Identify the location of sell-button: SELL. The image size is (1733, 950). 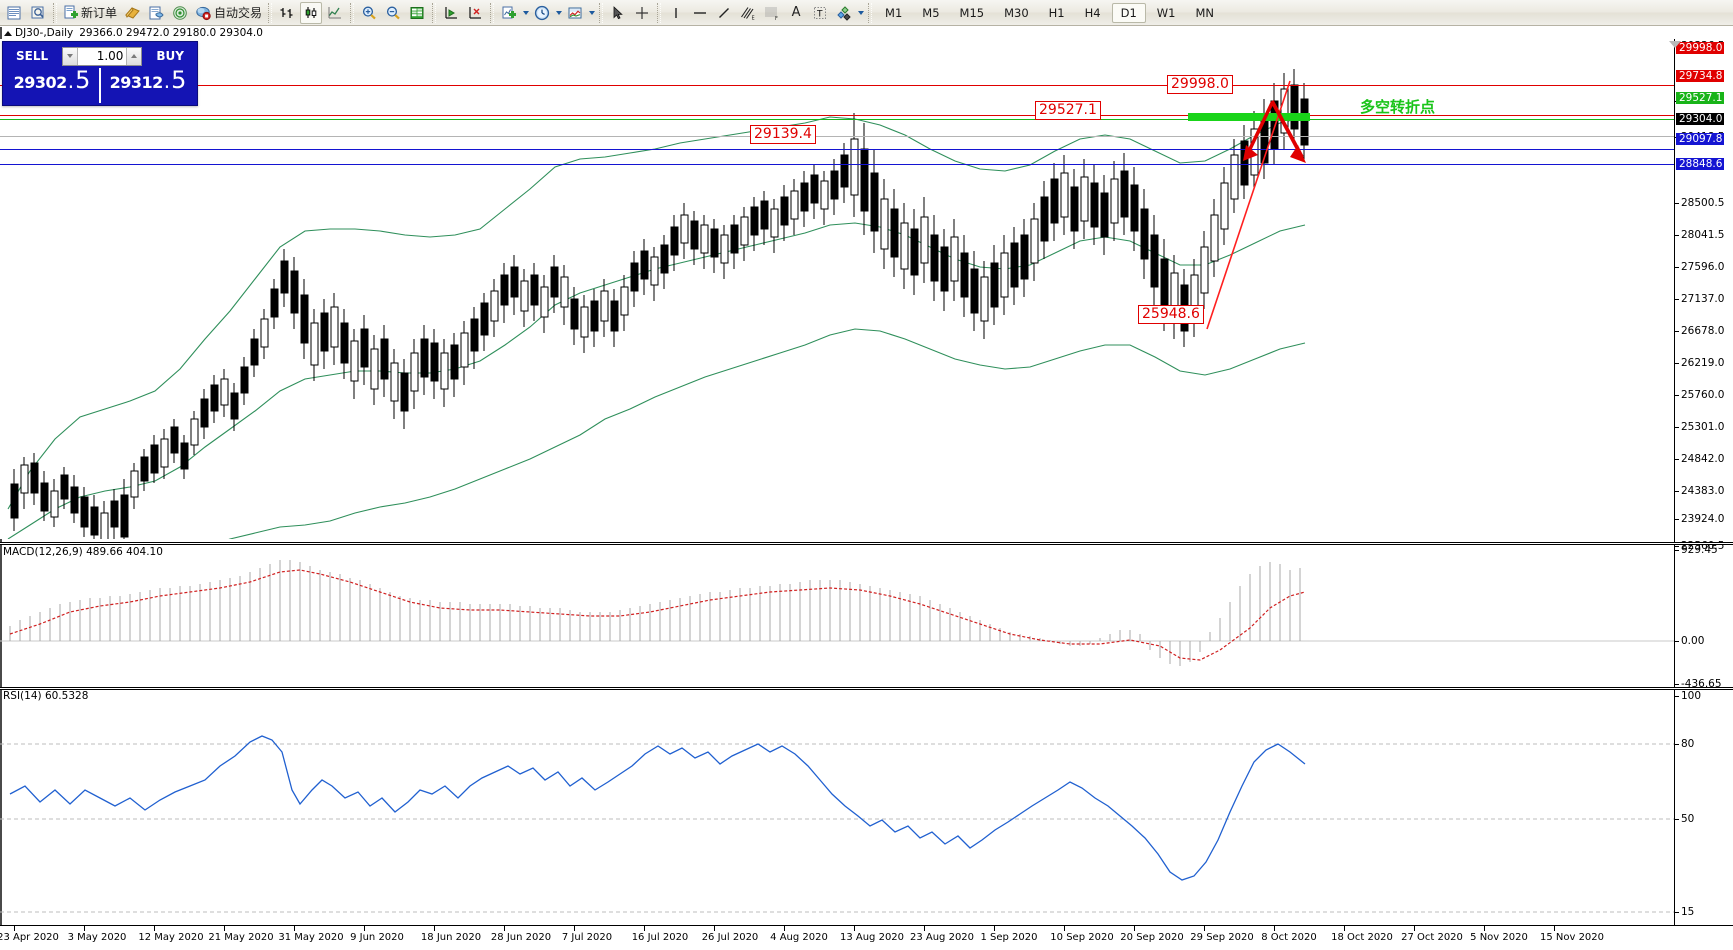
(32, 56).